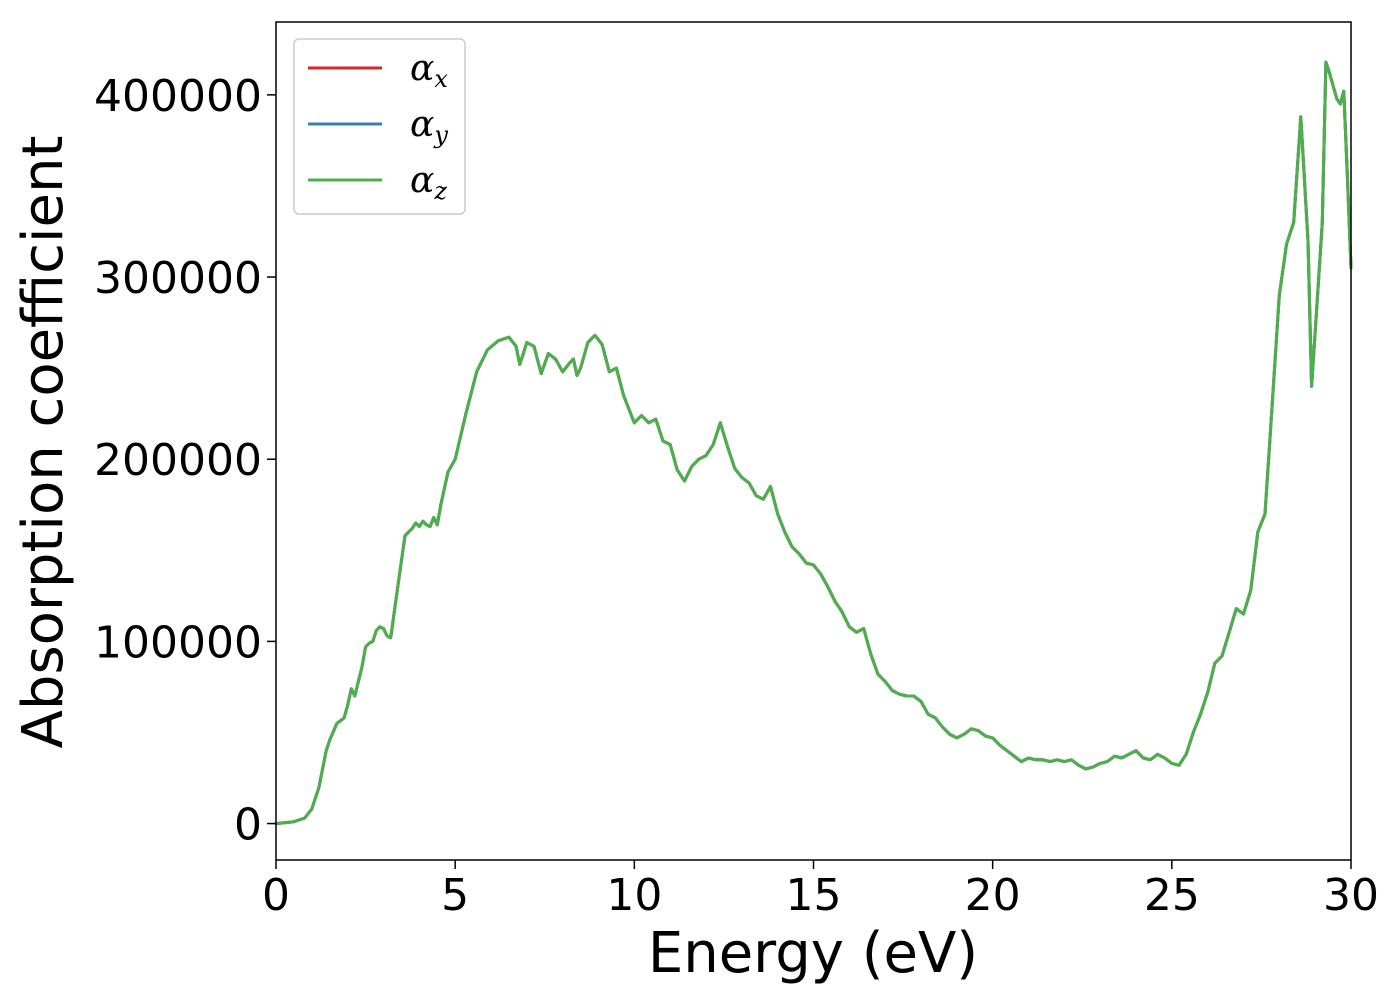  Describe the element at coordinates (429, 126) in the screenshot. I see `legend-label-2: αy` at that location.